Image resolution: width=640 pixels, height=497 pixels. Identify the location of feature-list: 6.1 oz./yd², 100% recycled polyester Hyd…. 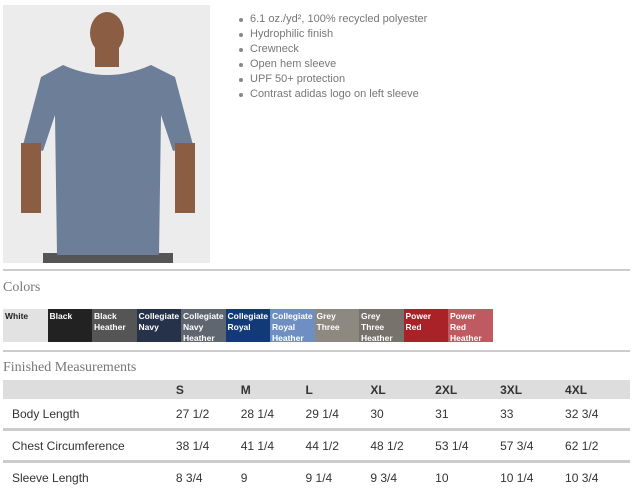
(332, 57).